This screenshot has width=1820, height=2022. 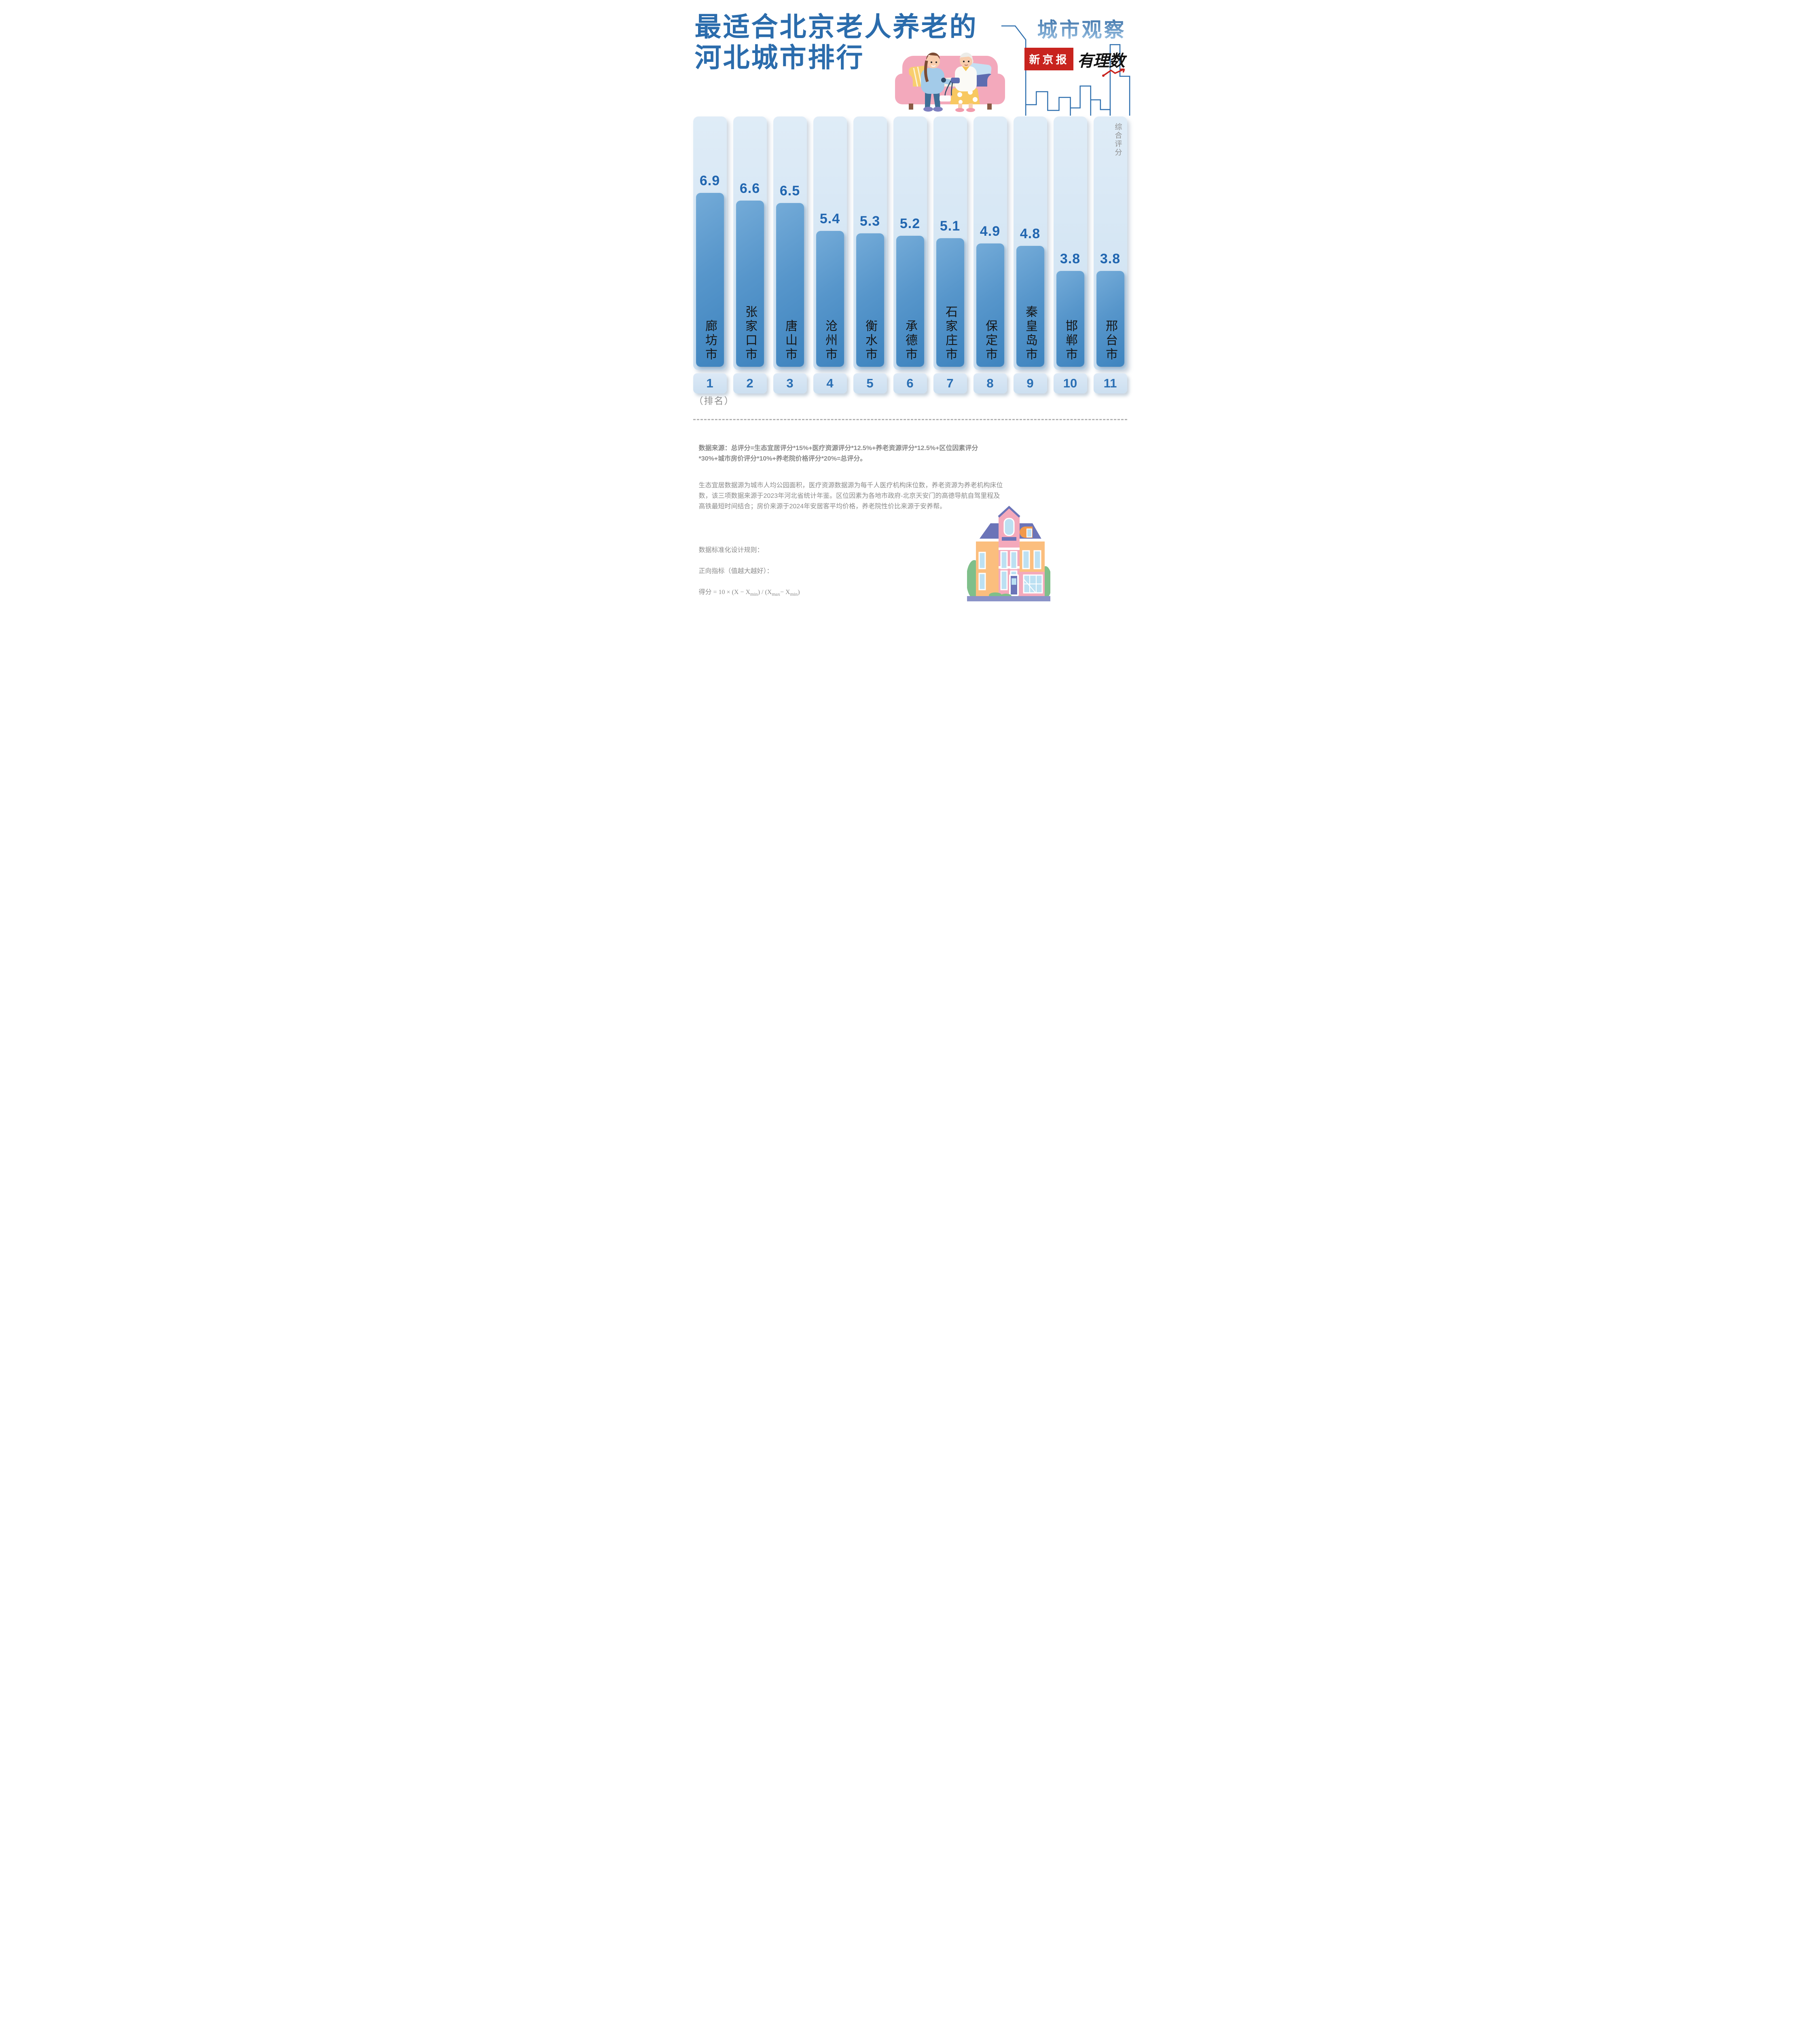 I want to click on brand-logos: 新京报 有理数, so click(x=1075, y=62).